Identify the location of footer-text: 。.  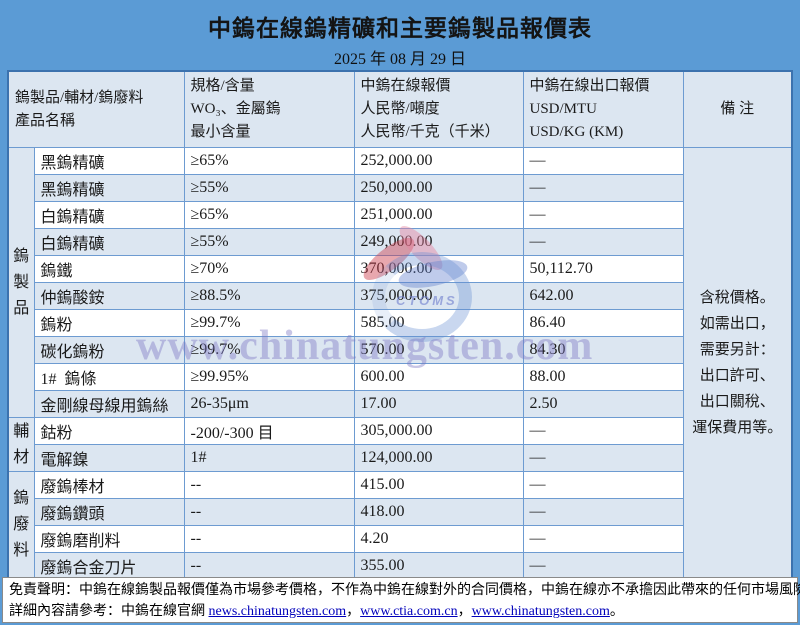
(616, 611).